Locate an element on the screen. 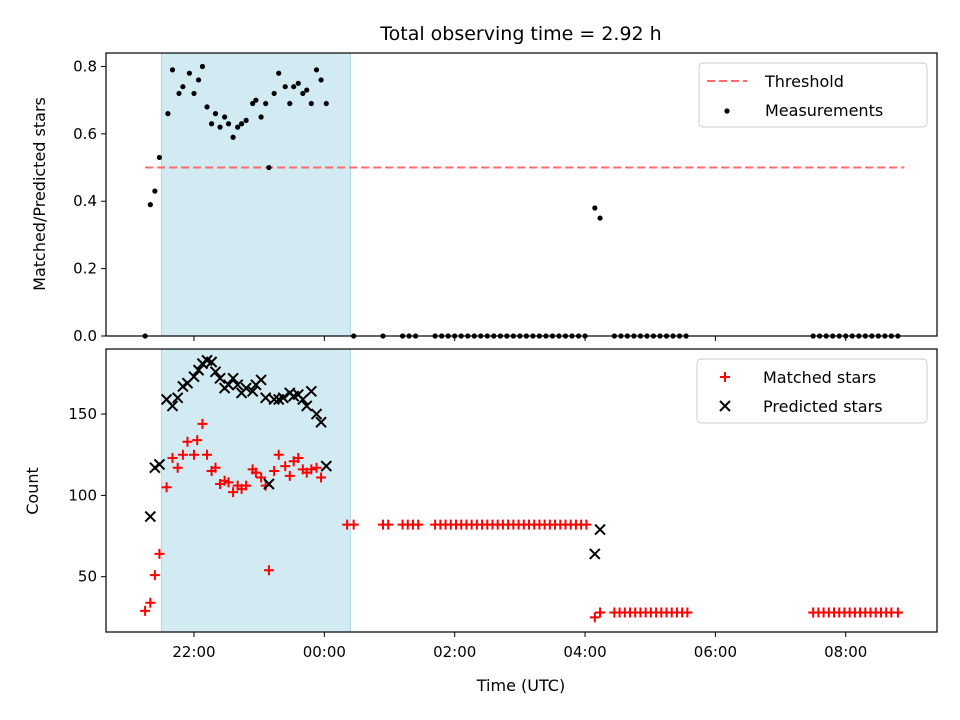 The width and height of the screenshot is (960, 720). chart-title: Total observing time = 2.92 h is located at coordinates (520, 34).